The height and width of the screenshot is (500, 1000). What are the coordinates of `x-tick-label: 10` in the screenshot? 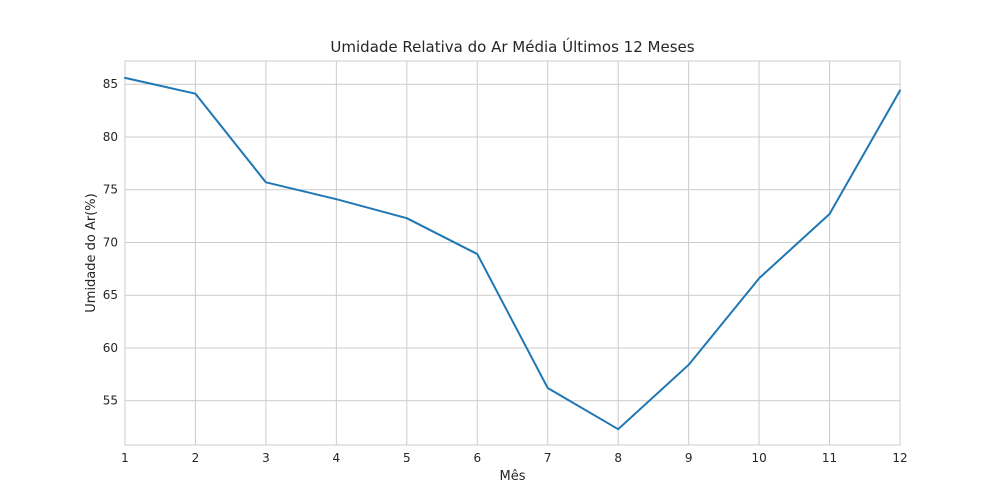 It's located at (758, 458).